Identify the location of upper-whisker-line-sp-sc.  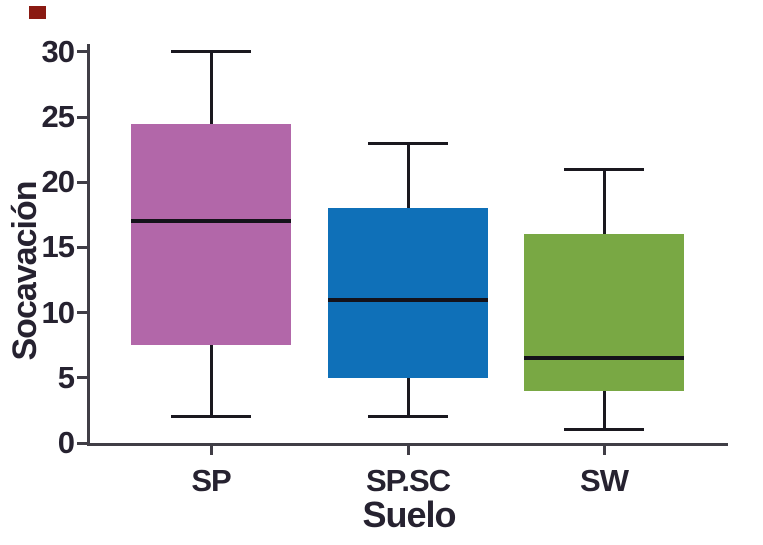
(408, 176).